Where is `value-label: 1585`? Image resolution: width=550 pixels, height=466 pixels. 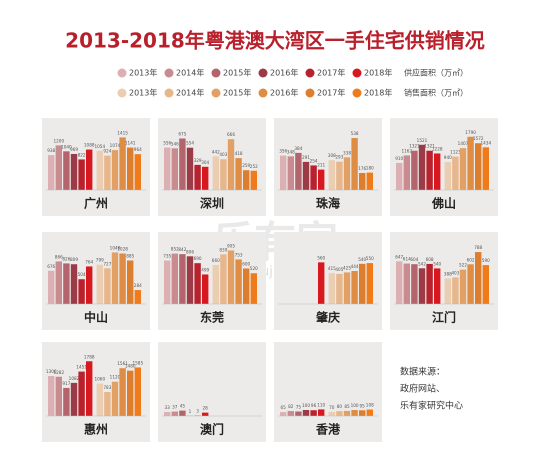 value-label: 1585 is located at coordinates (137, 362).